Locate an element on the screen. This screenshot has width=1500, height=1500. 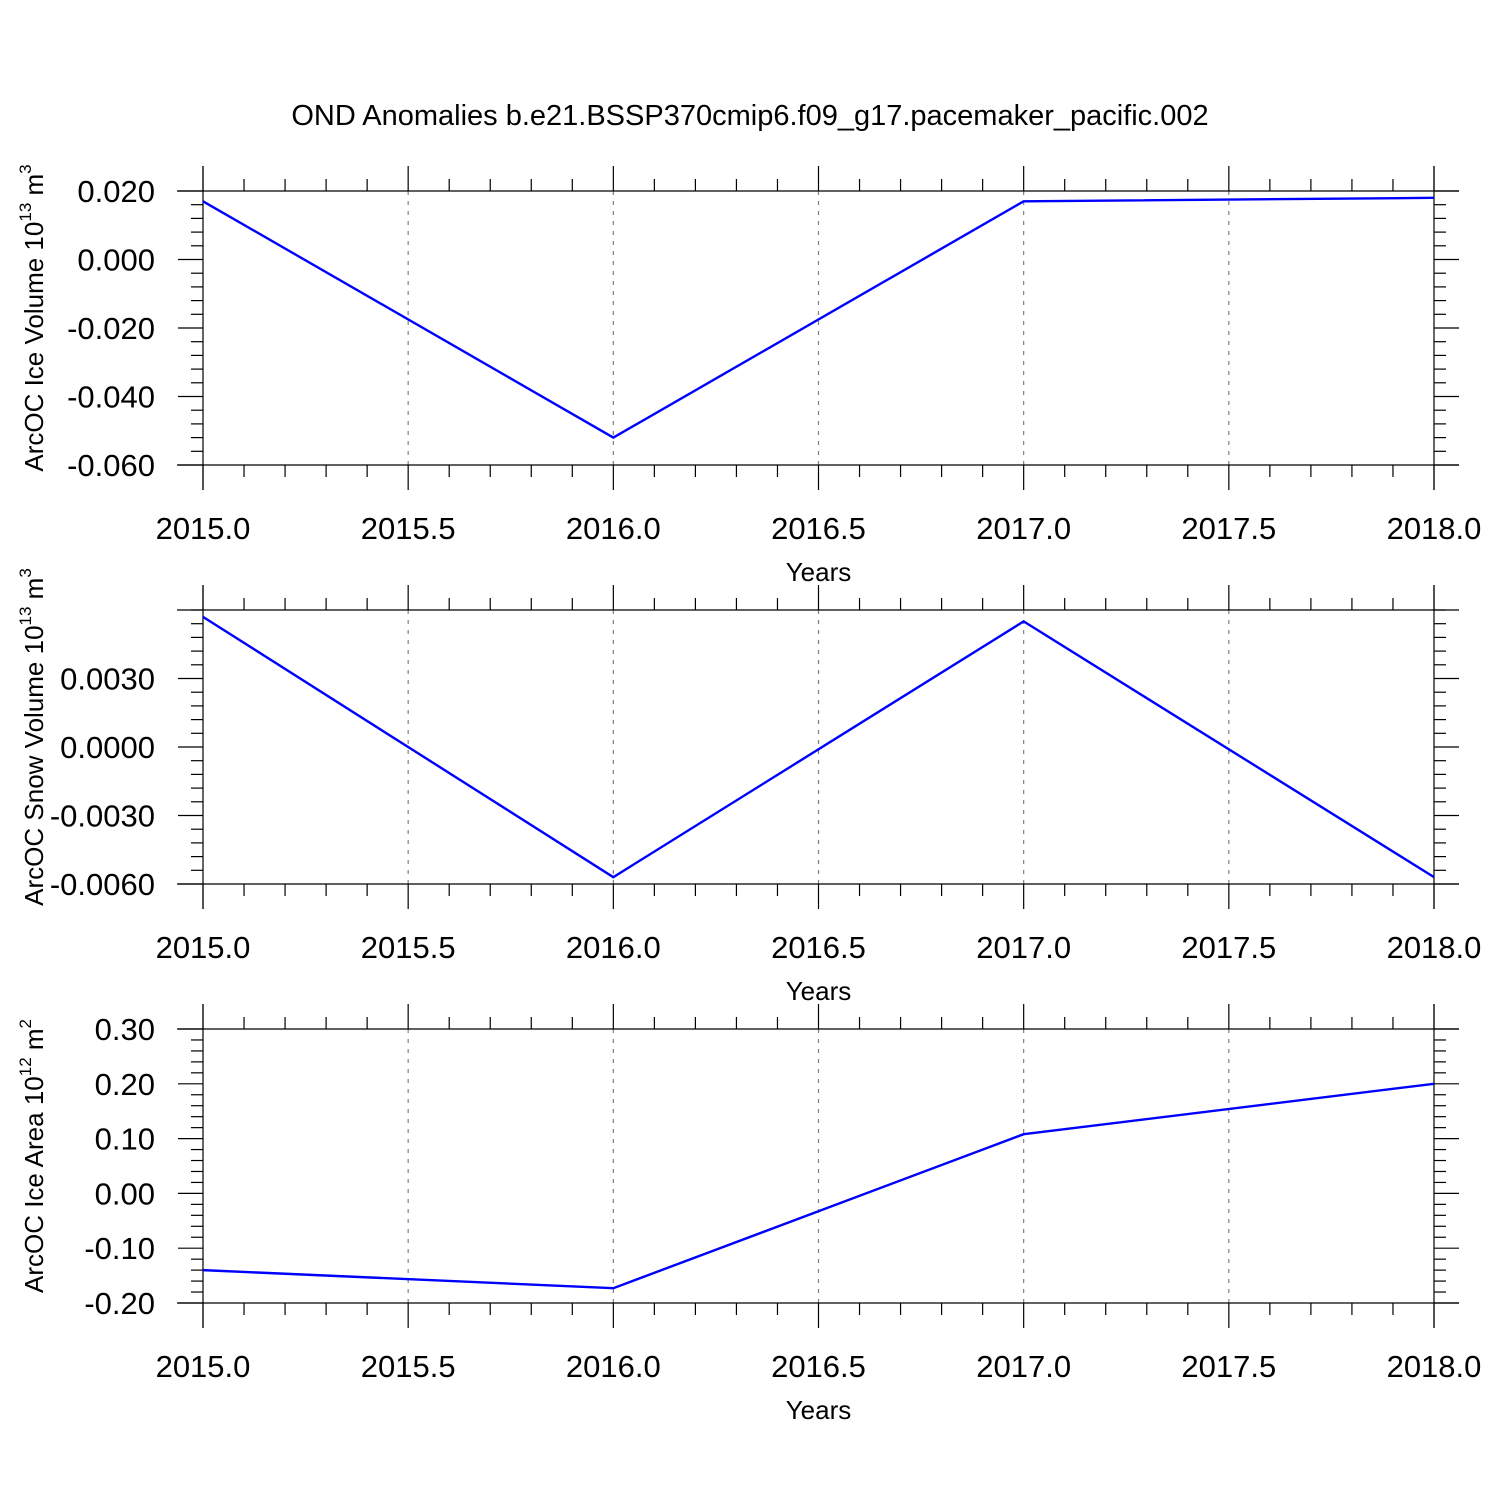
y-tick-label: 0.10 is located at coordinates (125, 1139).